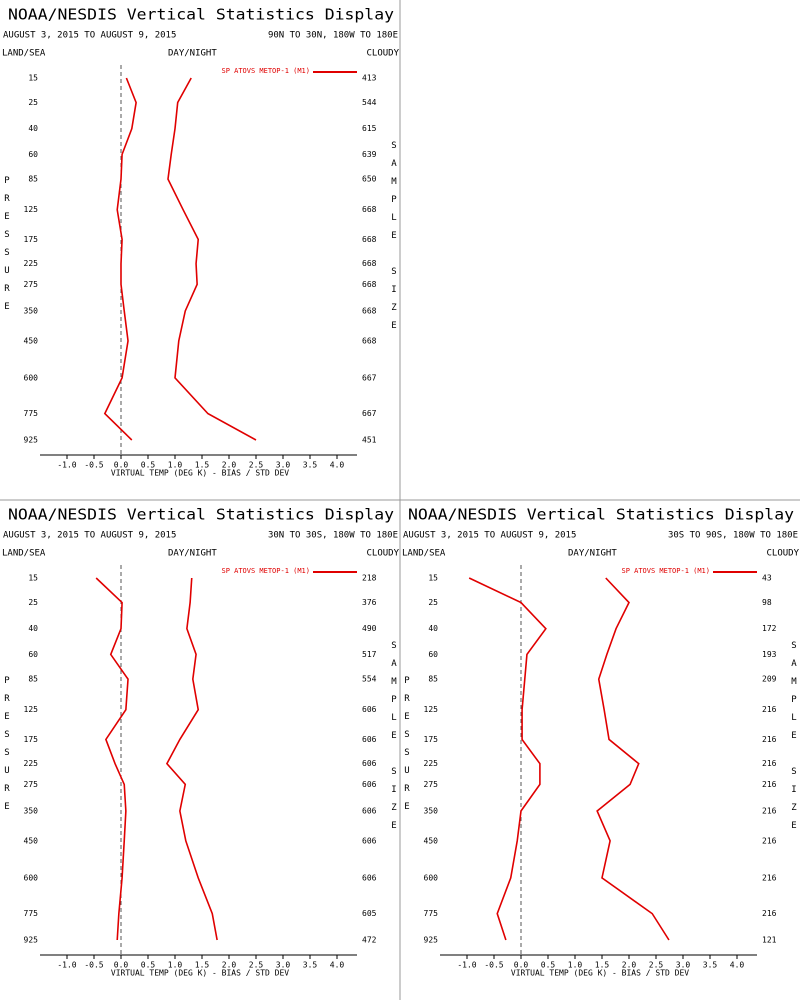 The image size is (800, 1000). I want to click on subtitle: AUGUST 3, 2015 TO AUGUST 9, 2015, so click(89, 536).